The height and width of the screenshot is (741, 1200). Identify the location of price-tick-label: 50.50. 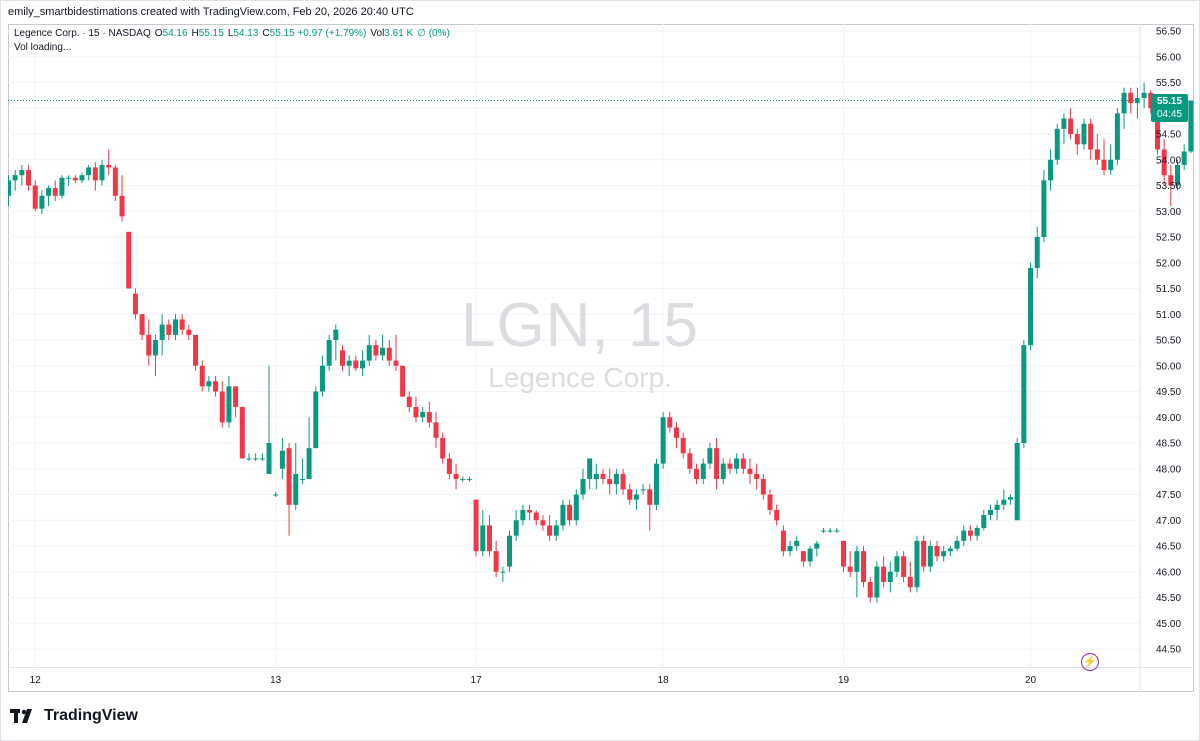
(1168, 341).